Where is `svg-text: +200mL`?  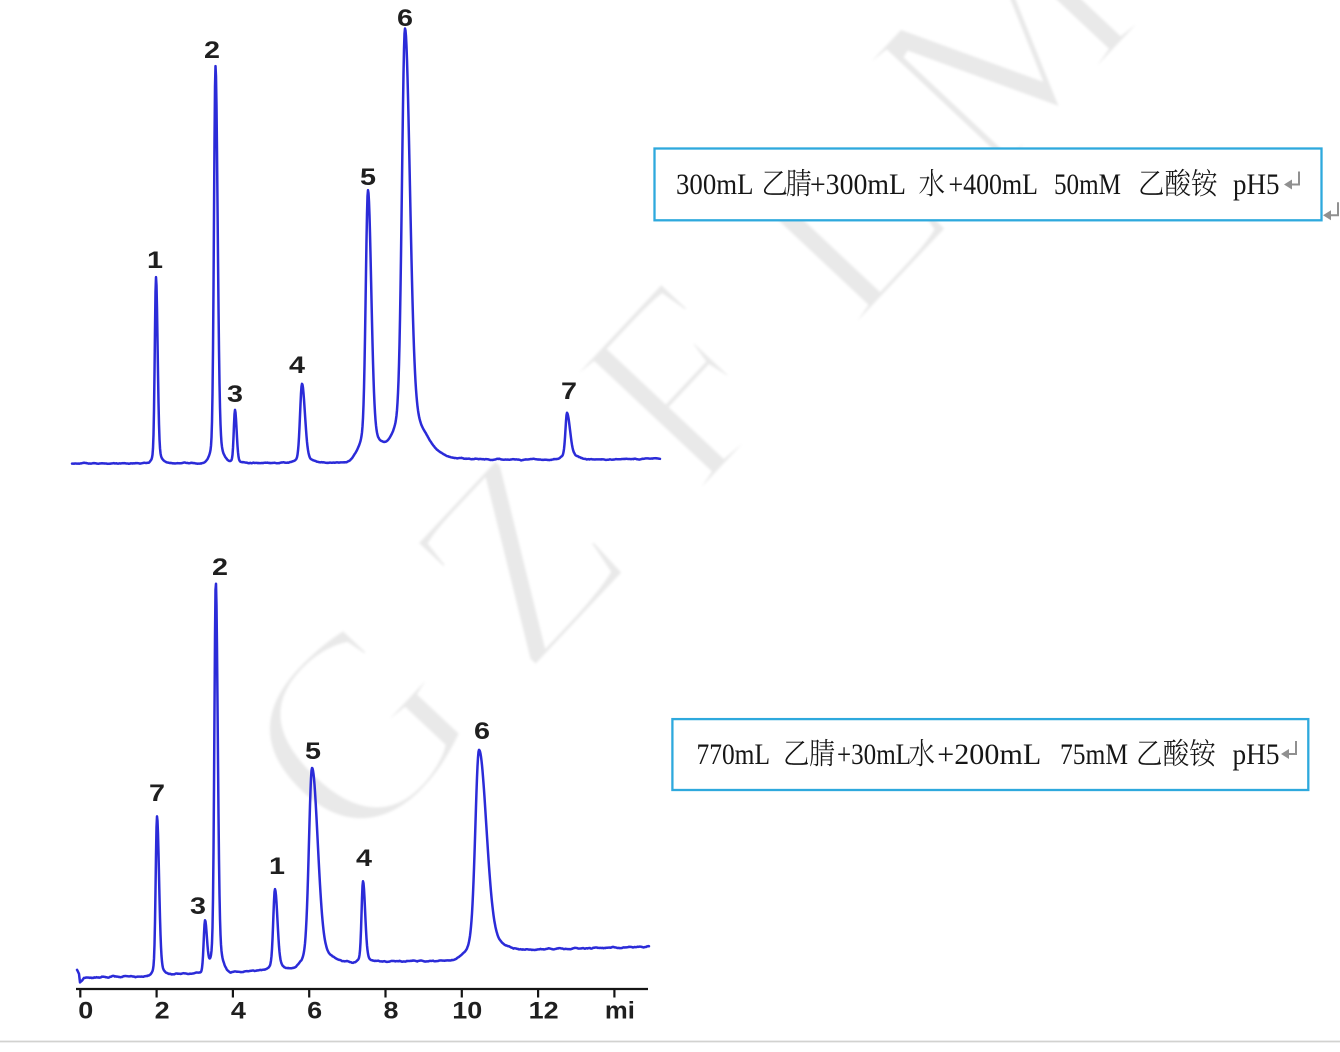
svg-text: +200mL is located at coordinates (989, 754).